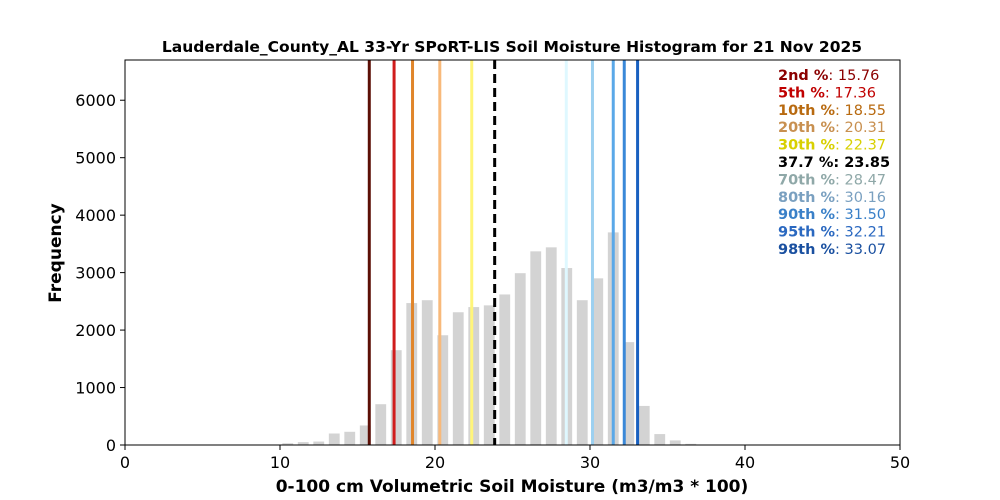 Image resolution: width=1000 pixels, height=500 pixels. I want to click on legend-entry: 30th %: 22.37, so click(832, 146).